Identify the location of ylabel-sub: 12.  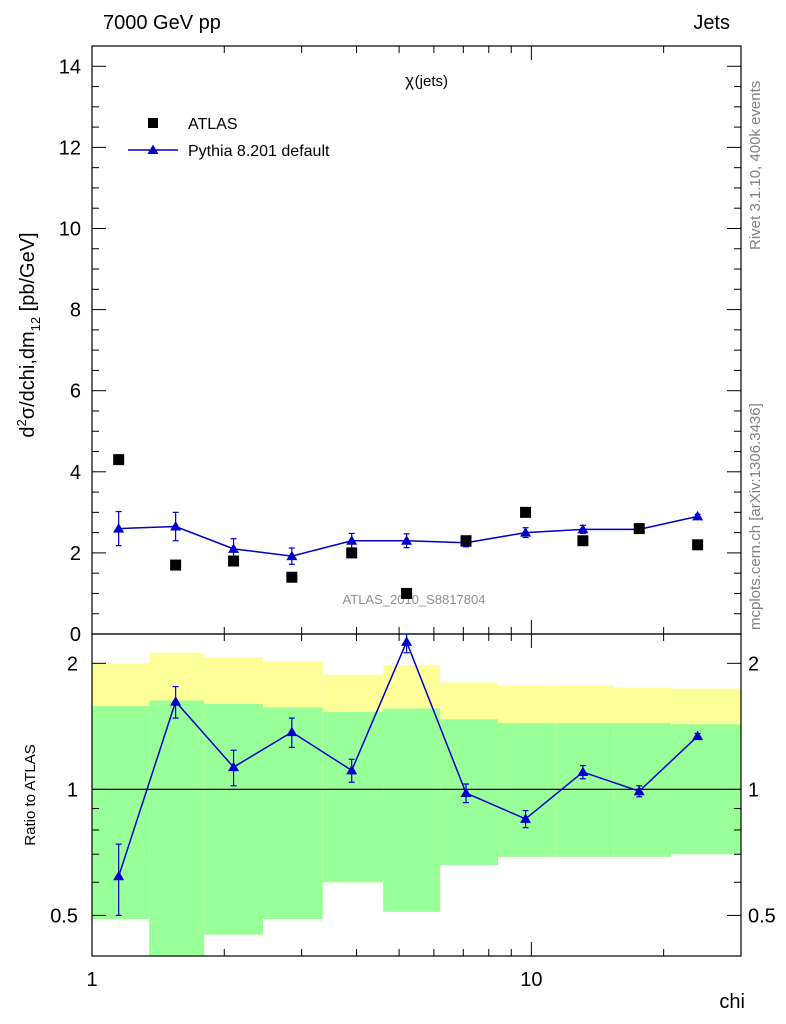
(35, 324).